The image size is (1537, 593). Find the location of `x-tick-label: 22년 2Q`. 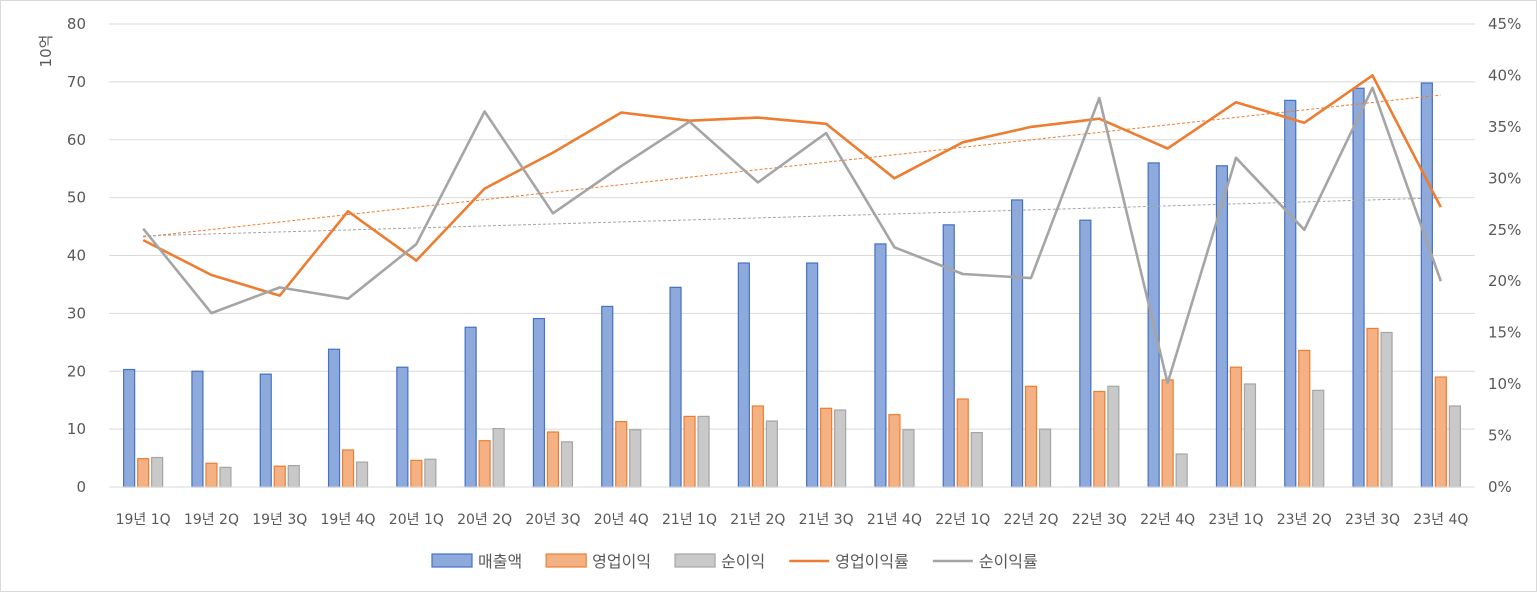

x-tick-label: 22년 2Q is located at coordinates (1031, 520).